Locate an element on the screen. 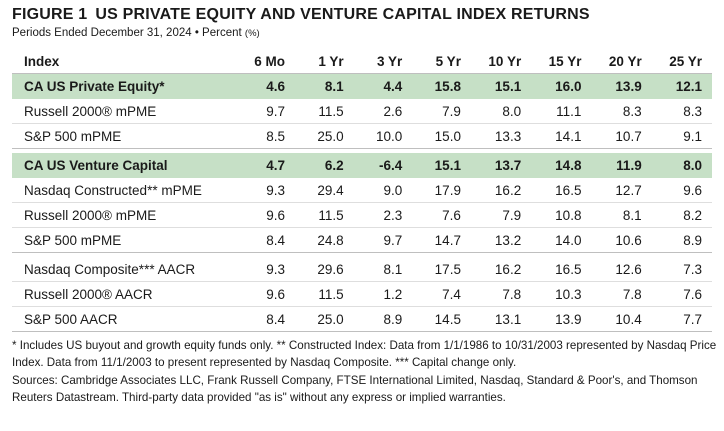 This screenshot has height=431, width=724. row-label: CA US Venture Capital is located at coordinates (126, 165).